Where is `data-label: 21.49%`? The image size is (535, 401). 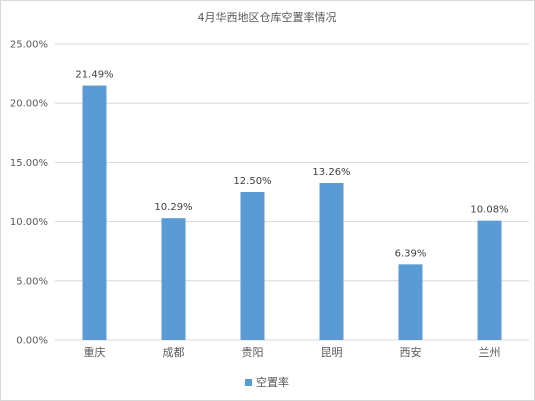
data-label: 21.49% is located at coordinates (94, 75).